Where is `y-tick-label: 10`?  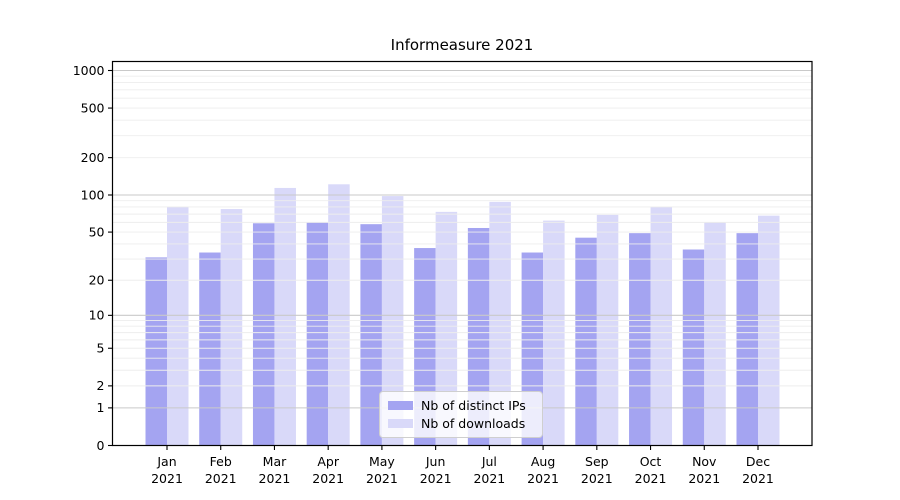 y-tick-label: 10 is located at coordinates (97, 315).